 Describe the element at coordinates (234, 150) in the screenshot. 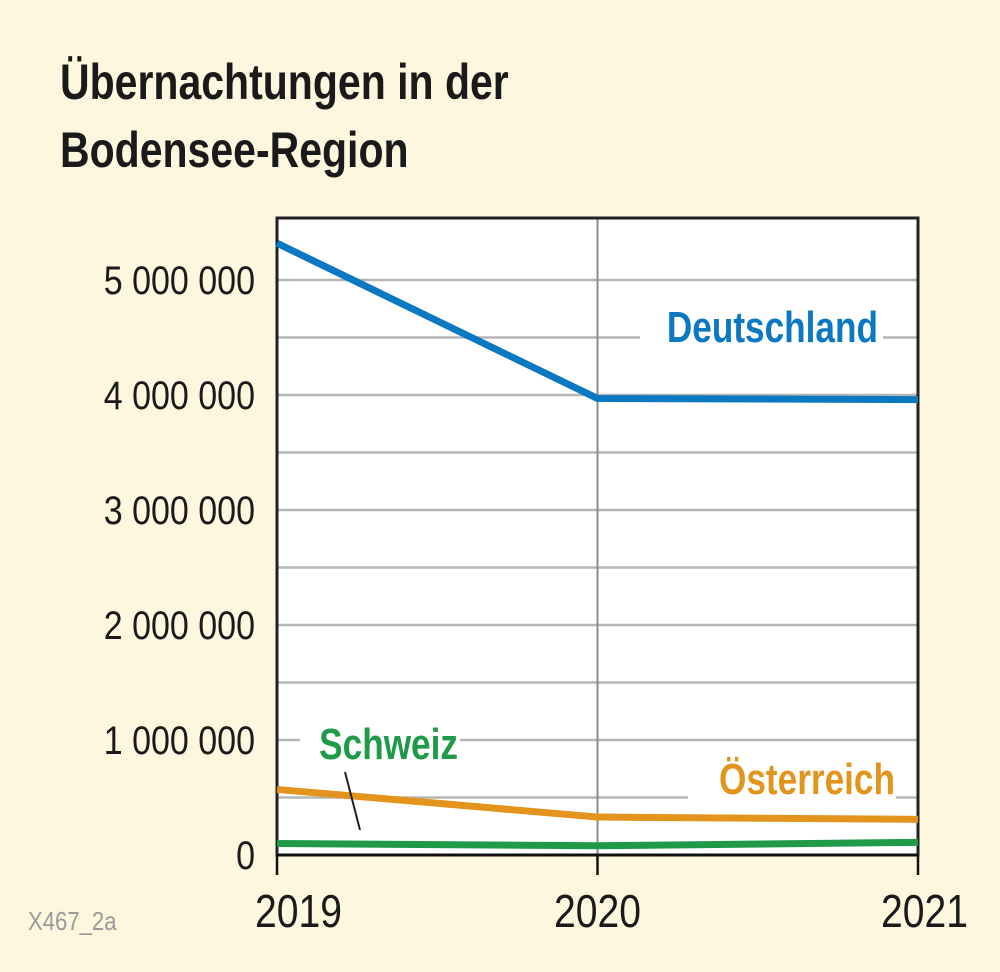

I see `chart-title-line-2: Bodensee-Region` at that location.